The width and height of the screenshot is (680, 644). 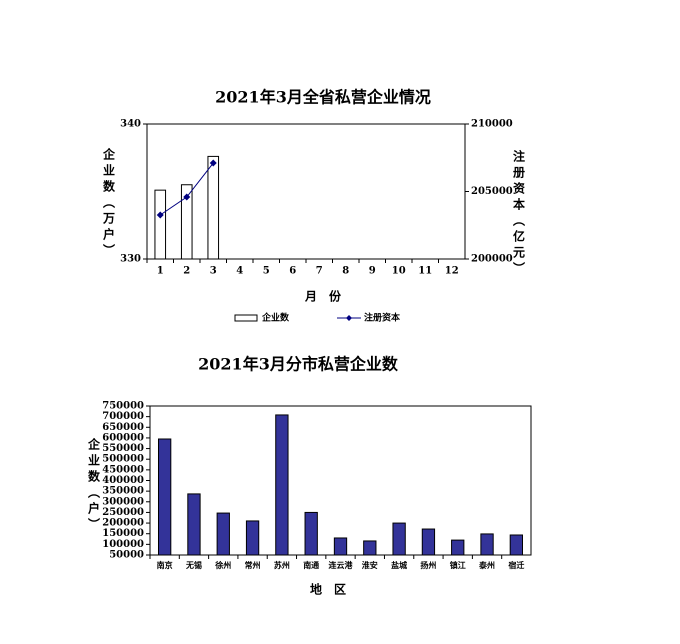 I want to click on x-tick-label: 南通, so click(x=311, y=565).